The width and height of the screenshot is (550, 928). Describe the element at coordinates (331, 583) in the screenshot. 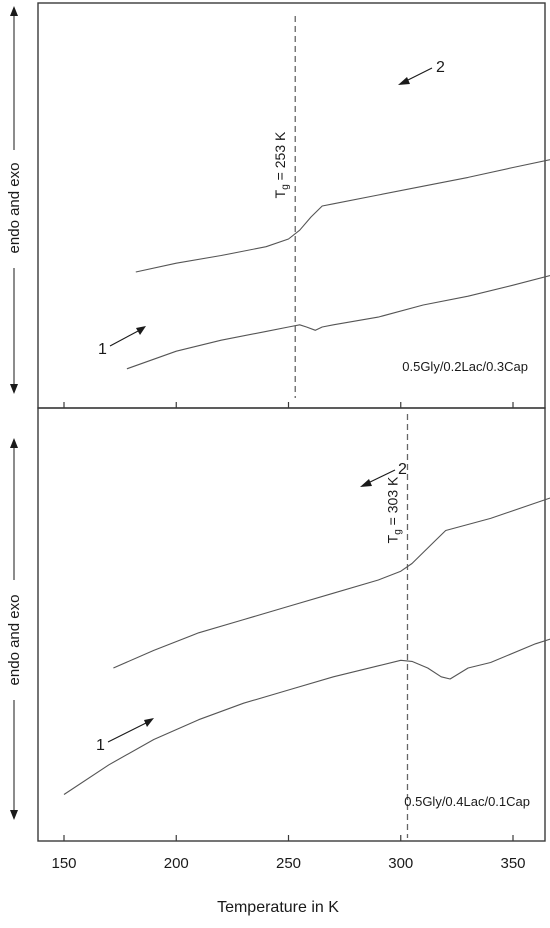

I see `bottom-cooling-trace` at that location.